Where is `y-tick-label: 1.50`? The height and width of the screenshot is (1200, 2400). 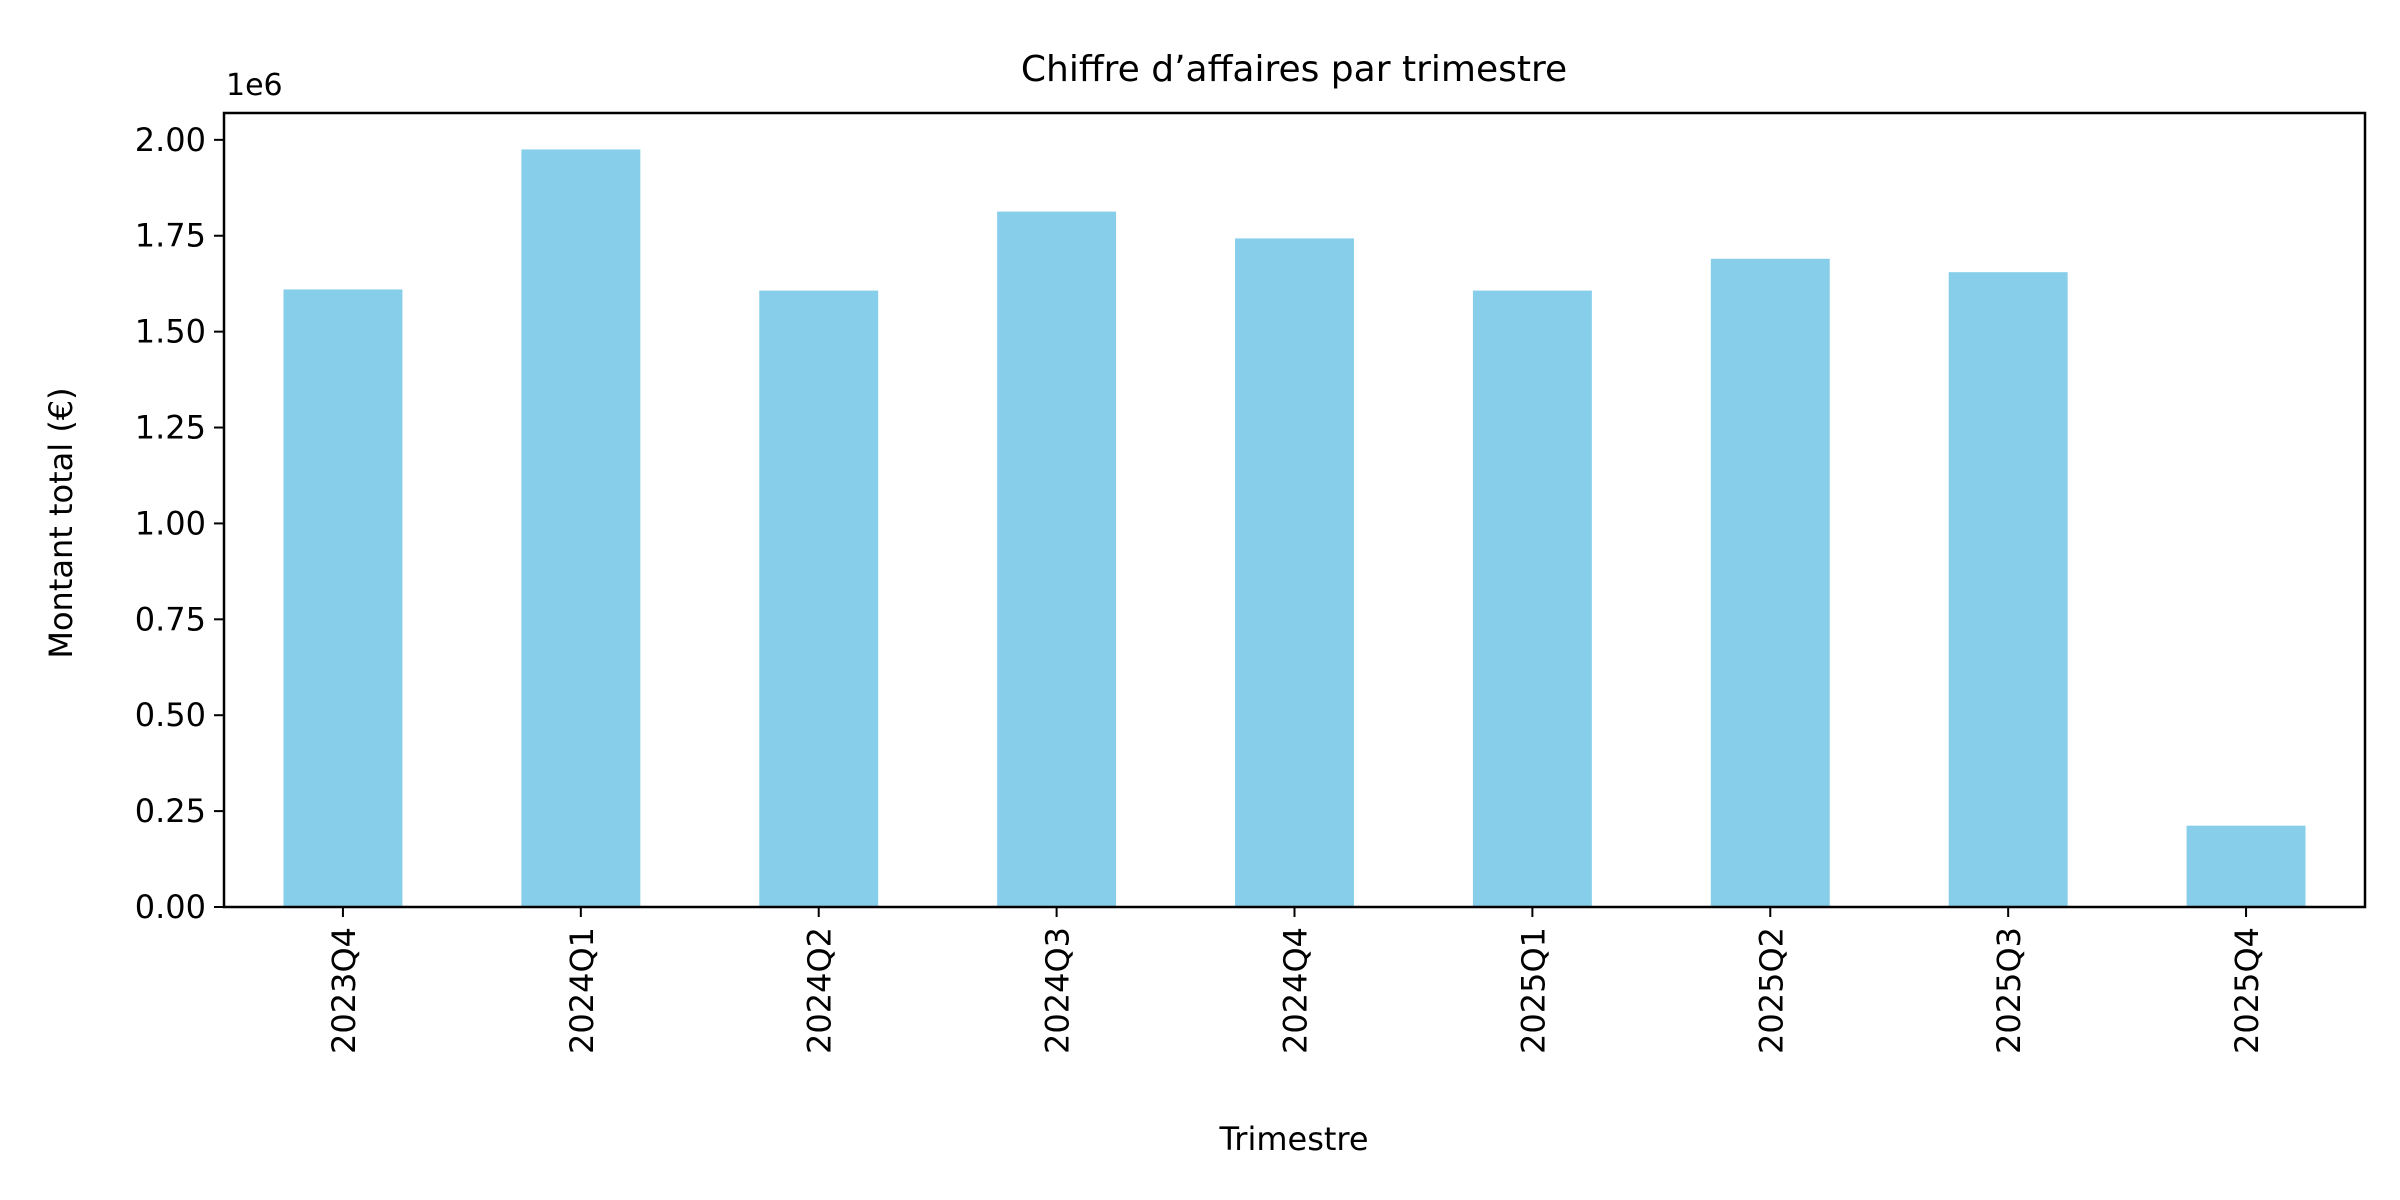
y-tick-label: 1.50 is located at coordinates (170, 332).